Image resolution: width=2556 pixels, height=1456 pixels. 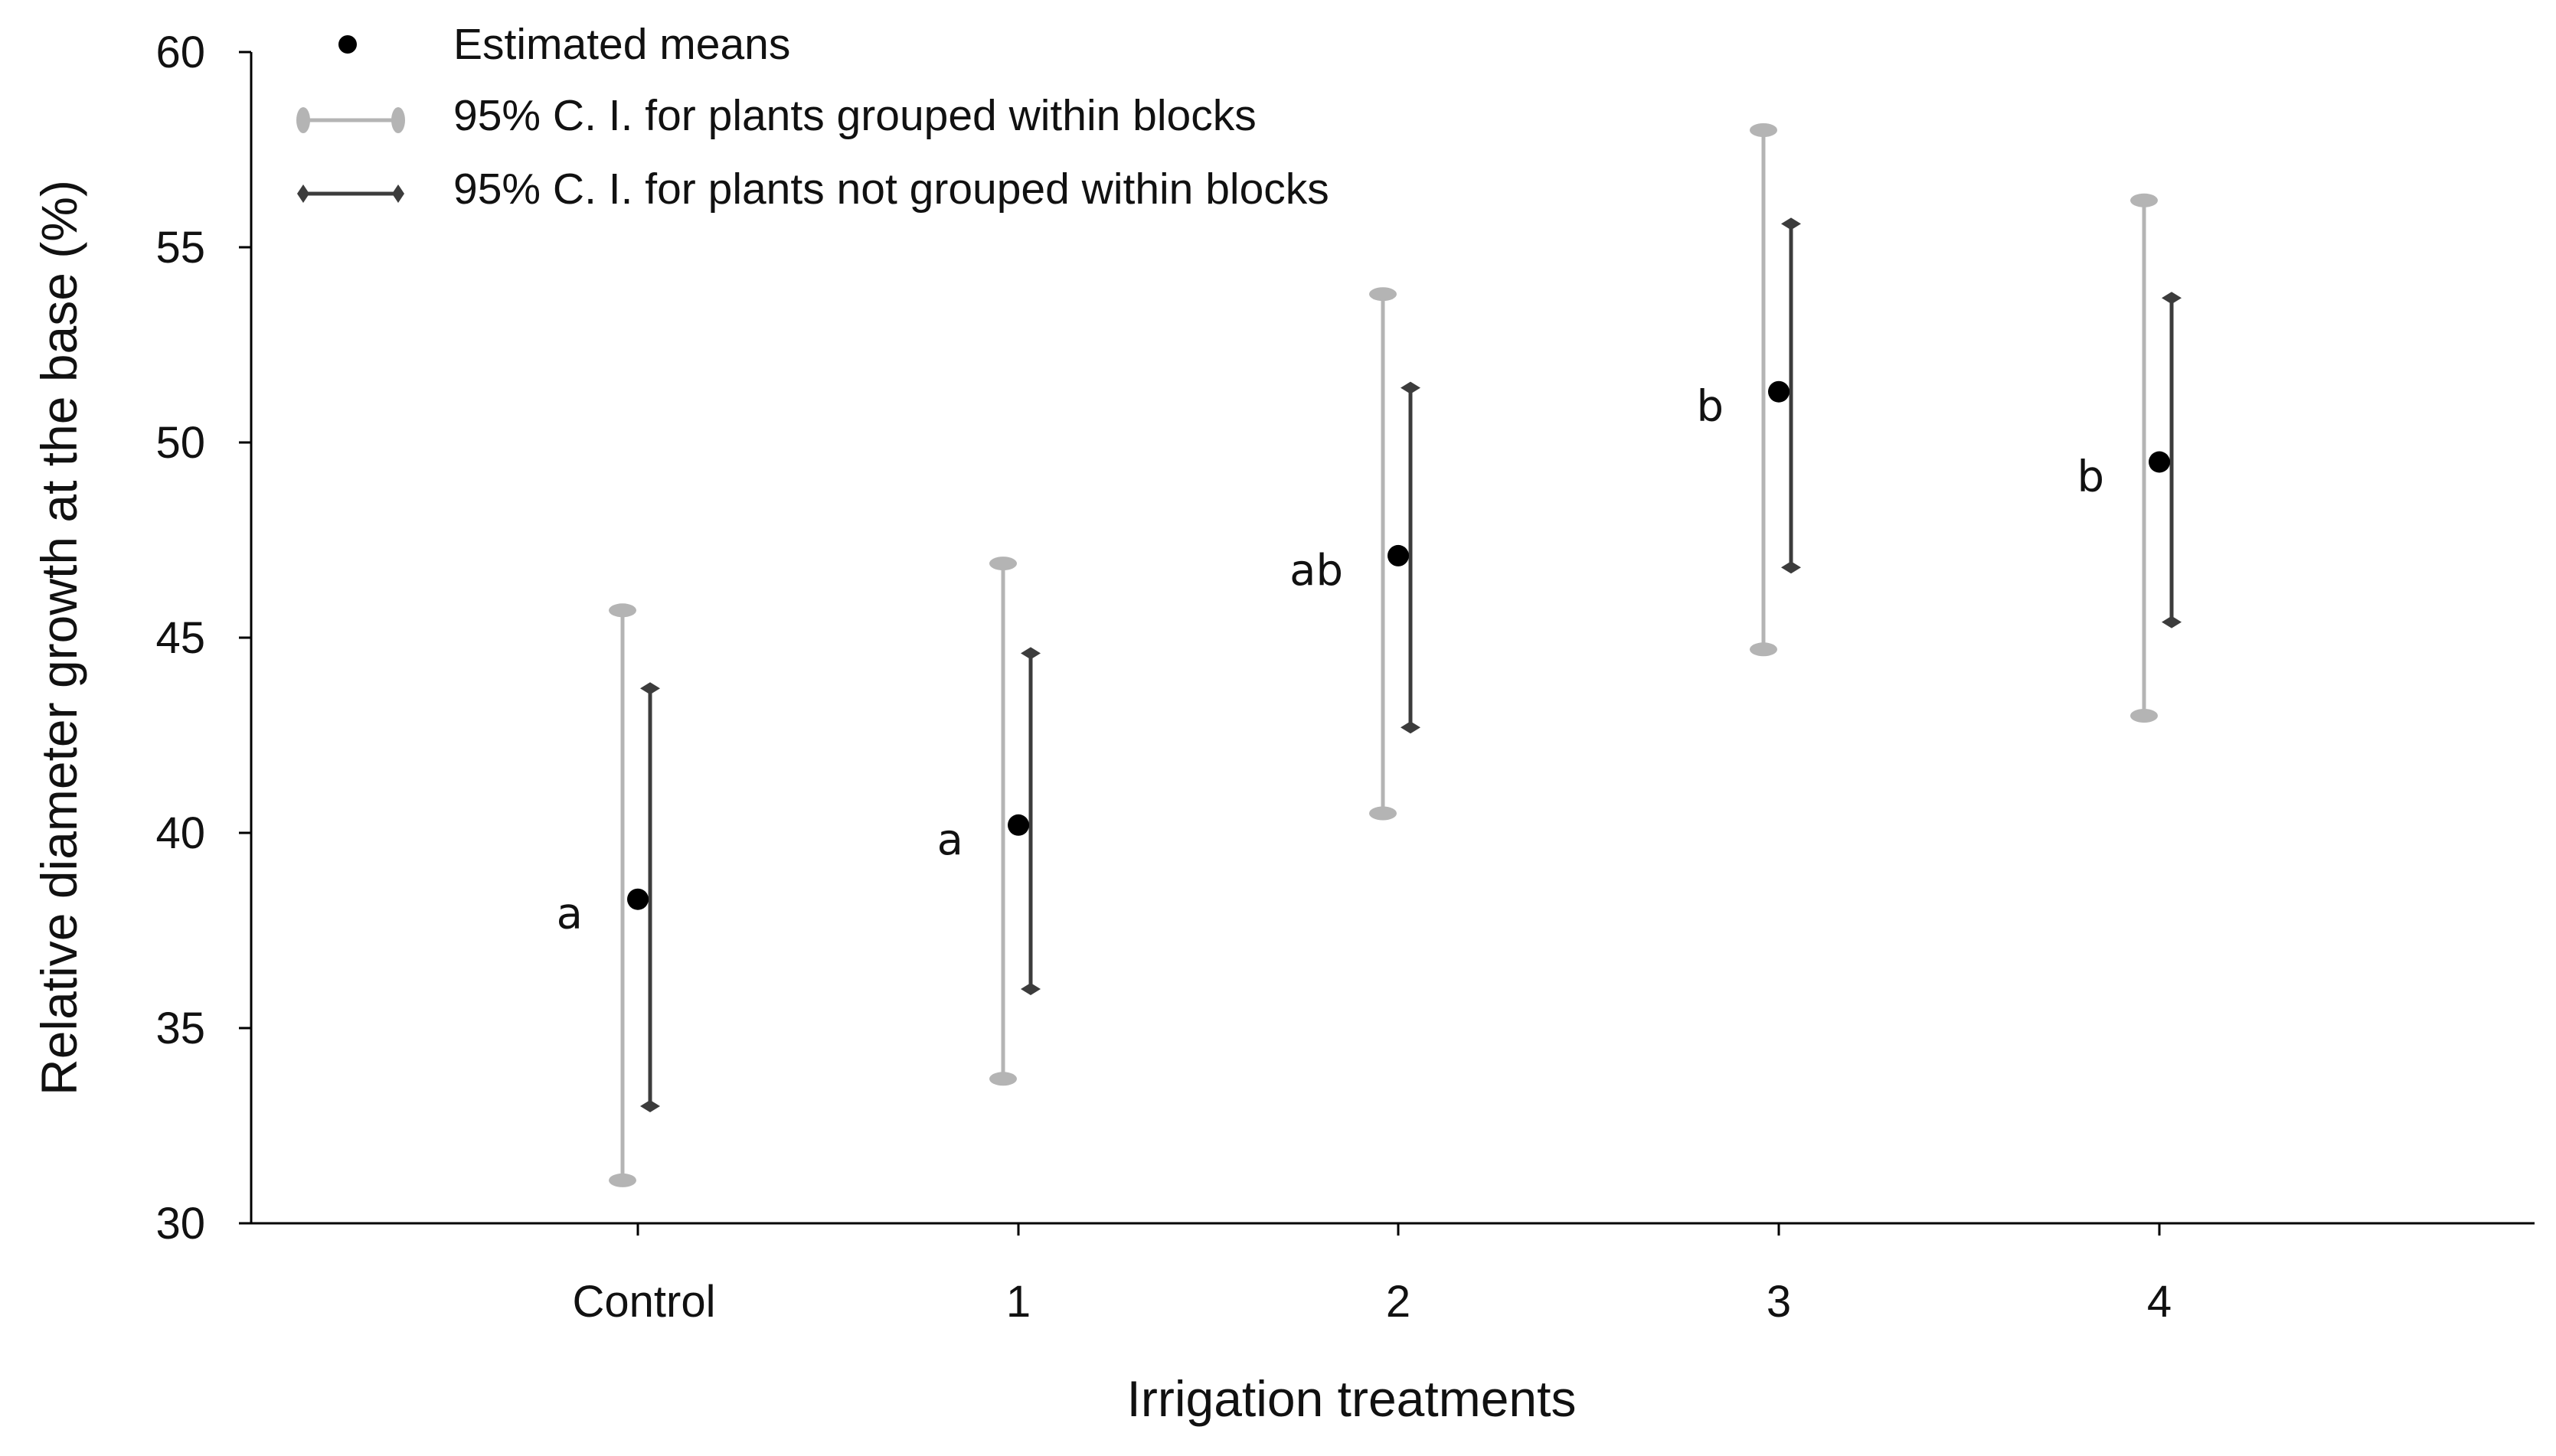 I want to click on legend-grouped-cap-right, so click(x=398, y=120).